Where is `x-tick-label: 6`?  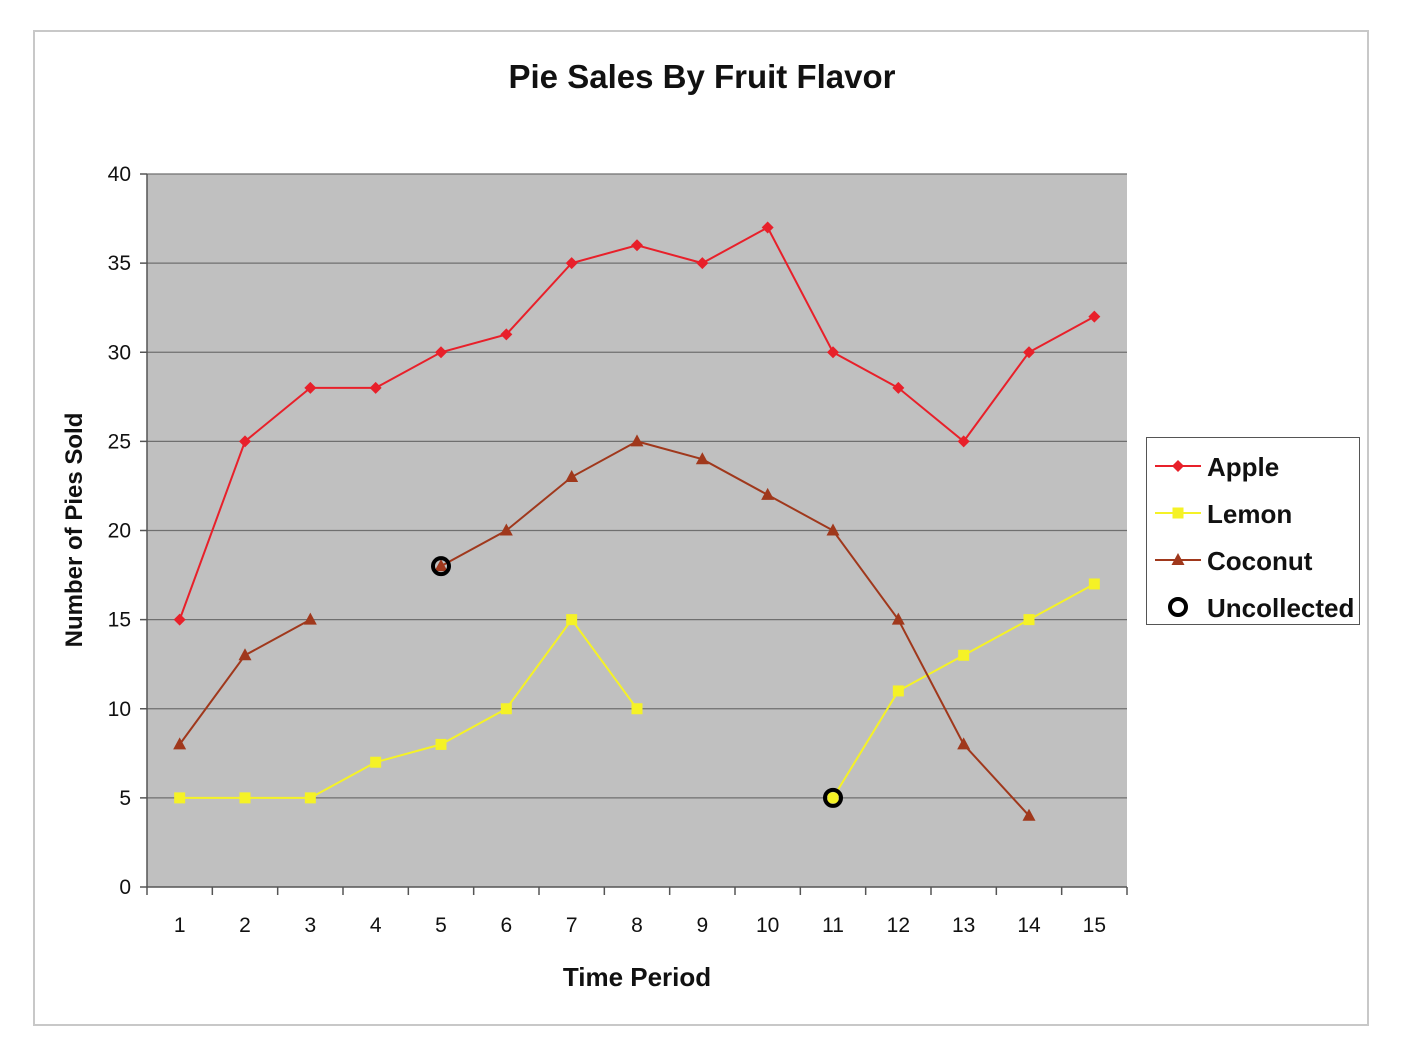 x-tick-label: 6 is located at coordinates (506, 925).